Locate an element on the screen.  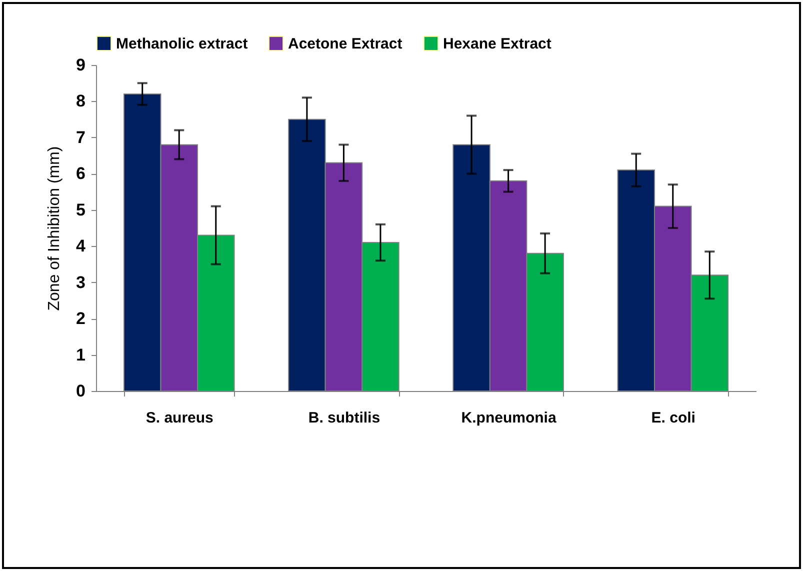
y-tick-label: 8 is located at coordinates (81, 101).